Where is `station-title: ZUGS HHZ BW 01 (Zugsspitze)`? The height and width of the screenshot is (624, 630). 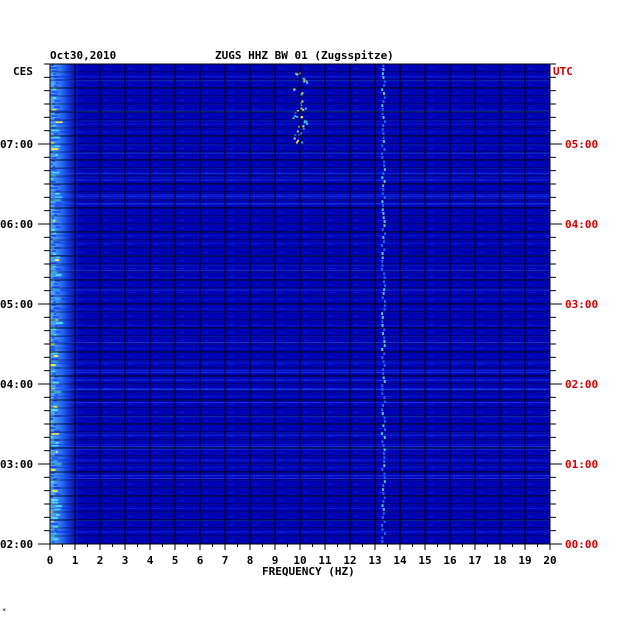
station-title: ZUGS HHZ BW 01 (Zugsspitze) is located at coordinates (304, 55).